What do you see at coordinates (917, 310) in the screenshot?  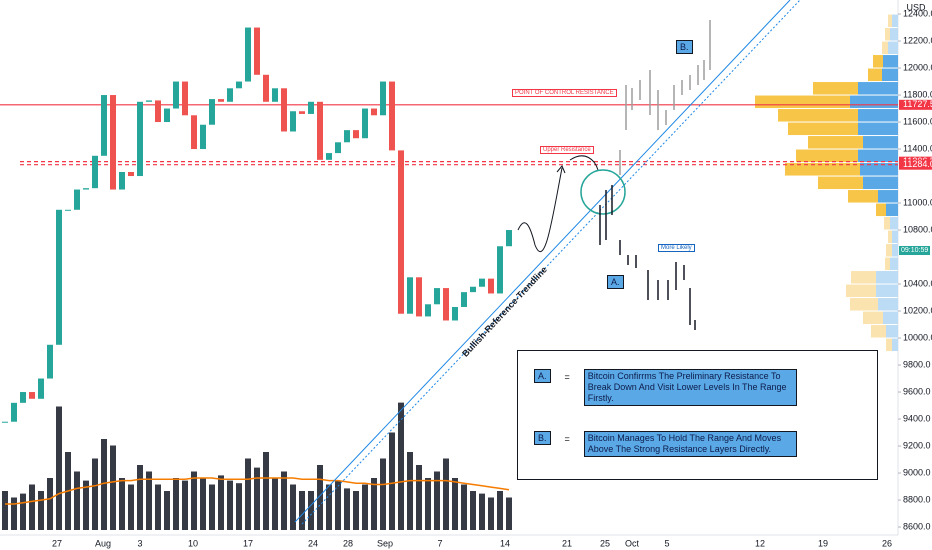 I see `y-tick-label: 10200.0` at bounding box center [917, 310].